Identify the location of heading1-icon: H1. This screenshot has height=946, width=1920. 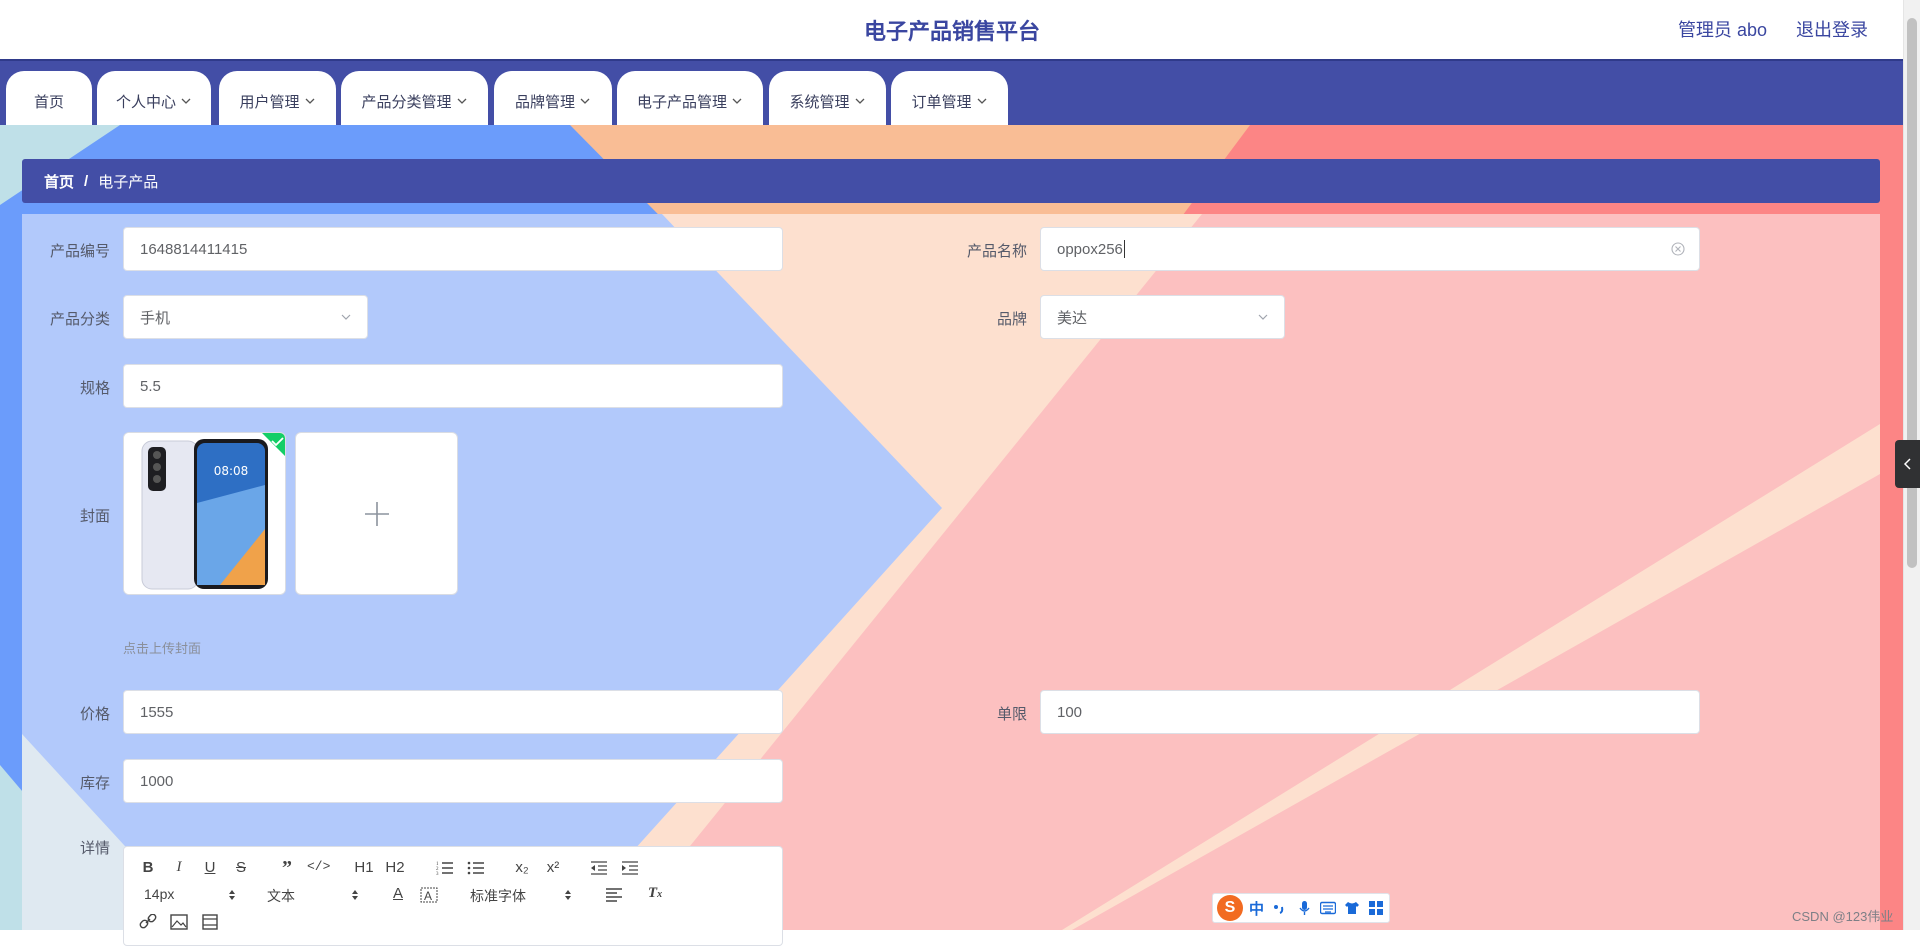
(364, 867).